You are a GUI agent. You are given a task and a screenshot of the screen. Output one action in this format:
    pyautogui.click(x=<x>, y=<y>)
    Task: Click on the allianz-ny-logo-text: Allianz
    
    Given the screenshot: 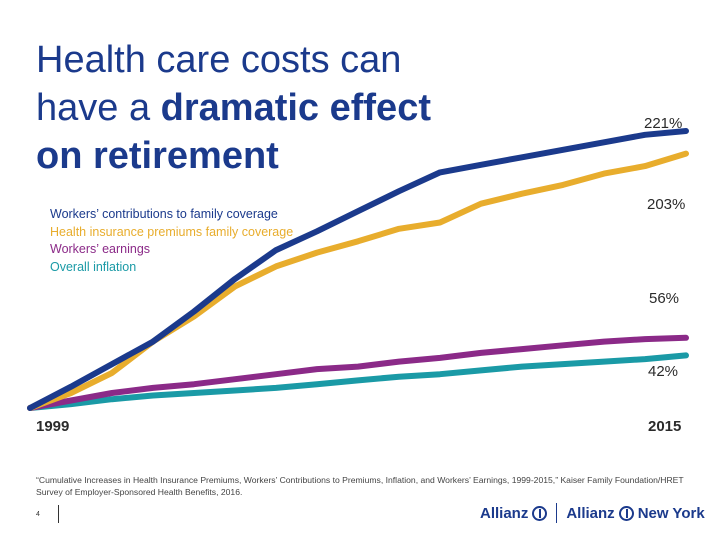 What is the action you would take?
    pyautogui.click(x=590, y=513)
    